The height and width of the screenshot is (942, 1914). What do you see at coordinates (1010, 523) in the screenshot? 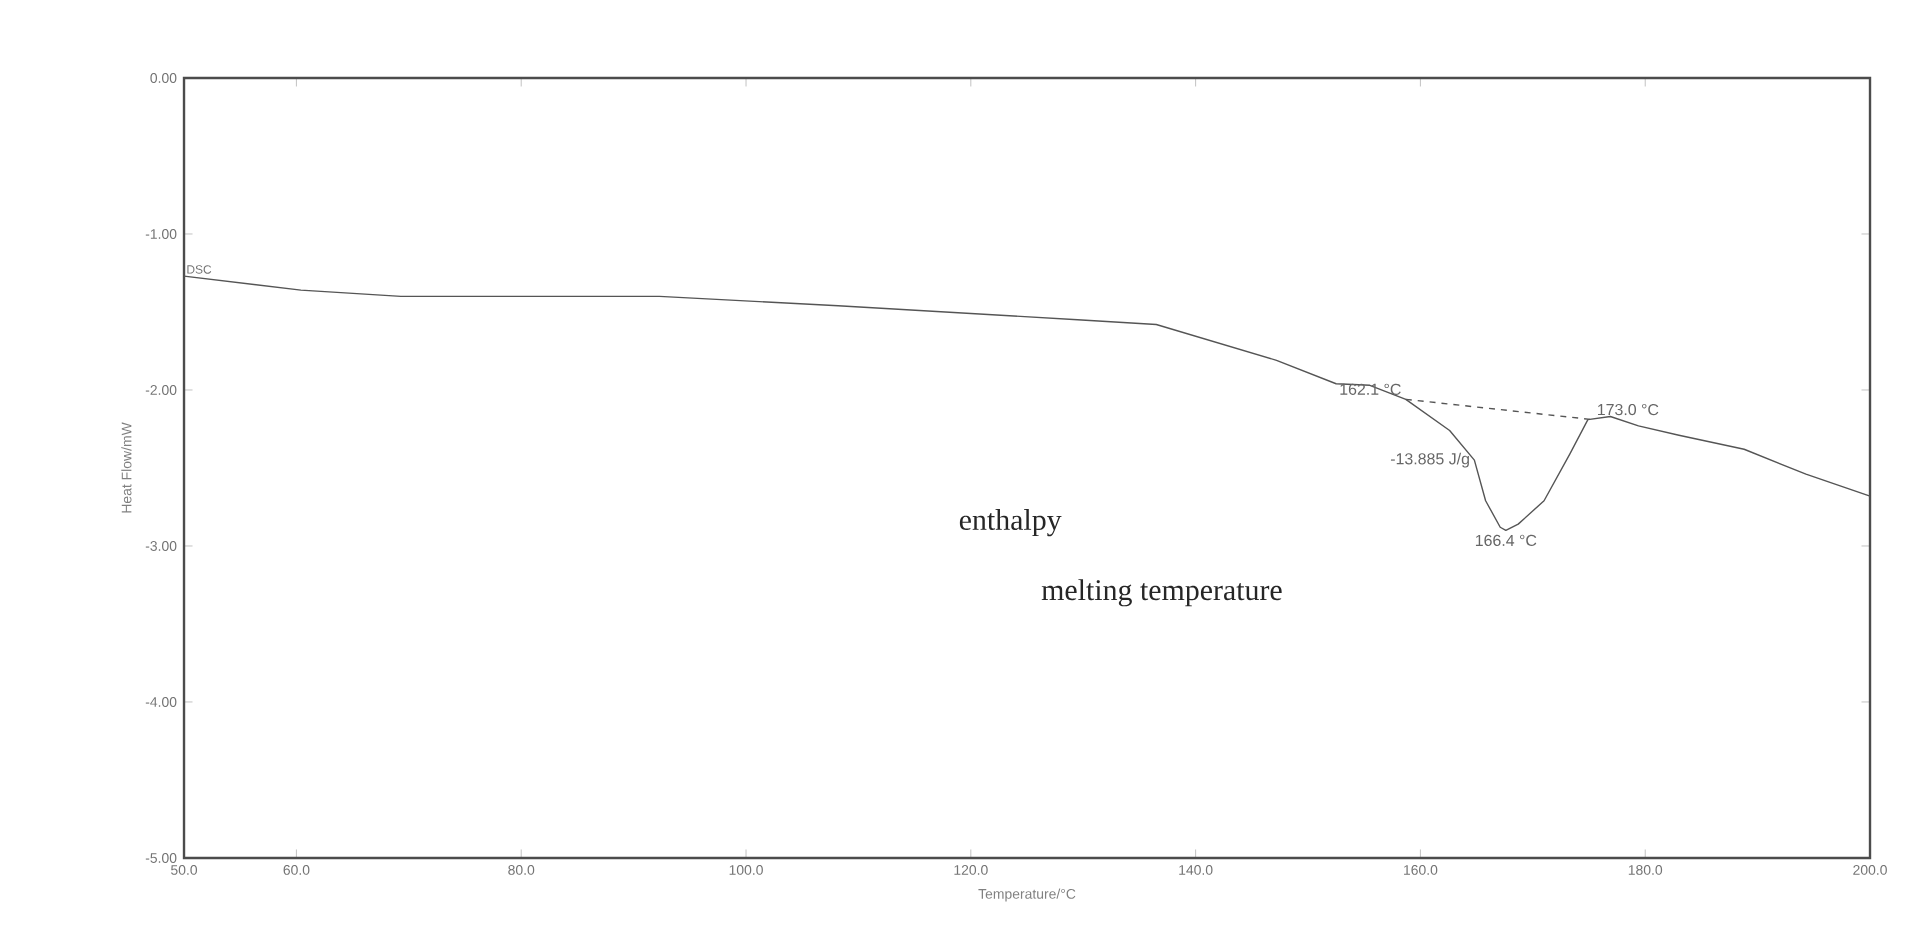
I see `annotation: enthalpy` at bounding box center [1010, 523].